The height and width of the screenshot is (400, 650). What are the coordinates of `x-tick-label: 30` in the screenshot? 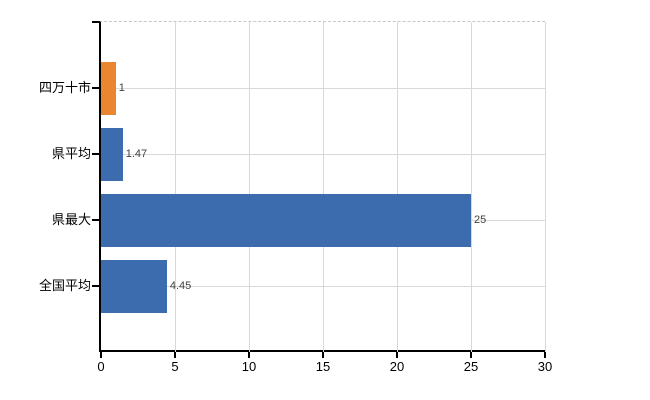 It's located at (545, 366).